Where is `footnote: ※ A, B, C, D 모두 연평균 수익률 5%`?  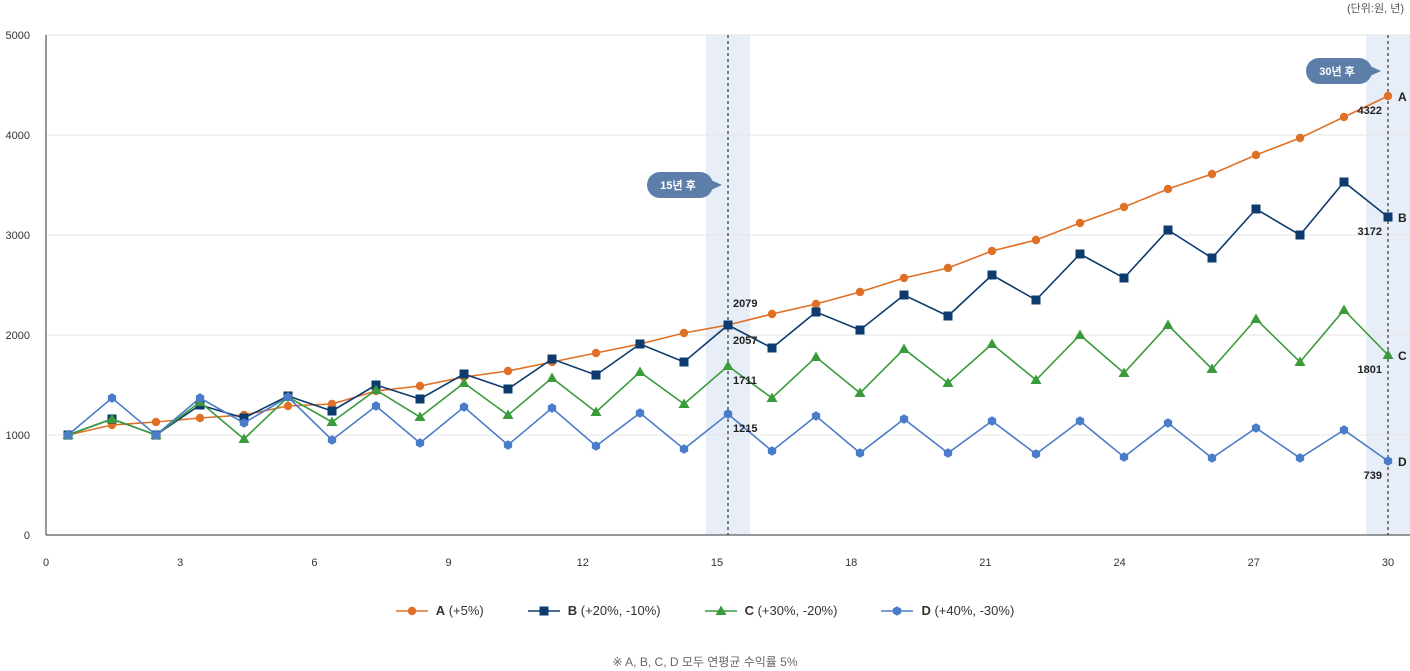 footnote: ※ A, B, C, D 모두 연평균 수익률 5% is located at coordinates (705, 662).